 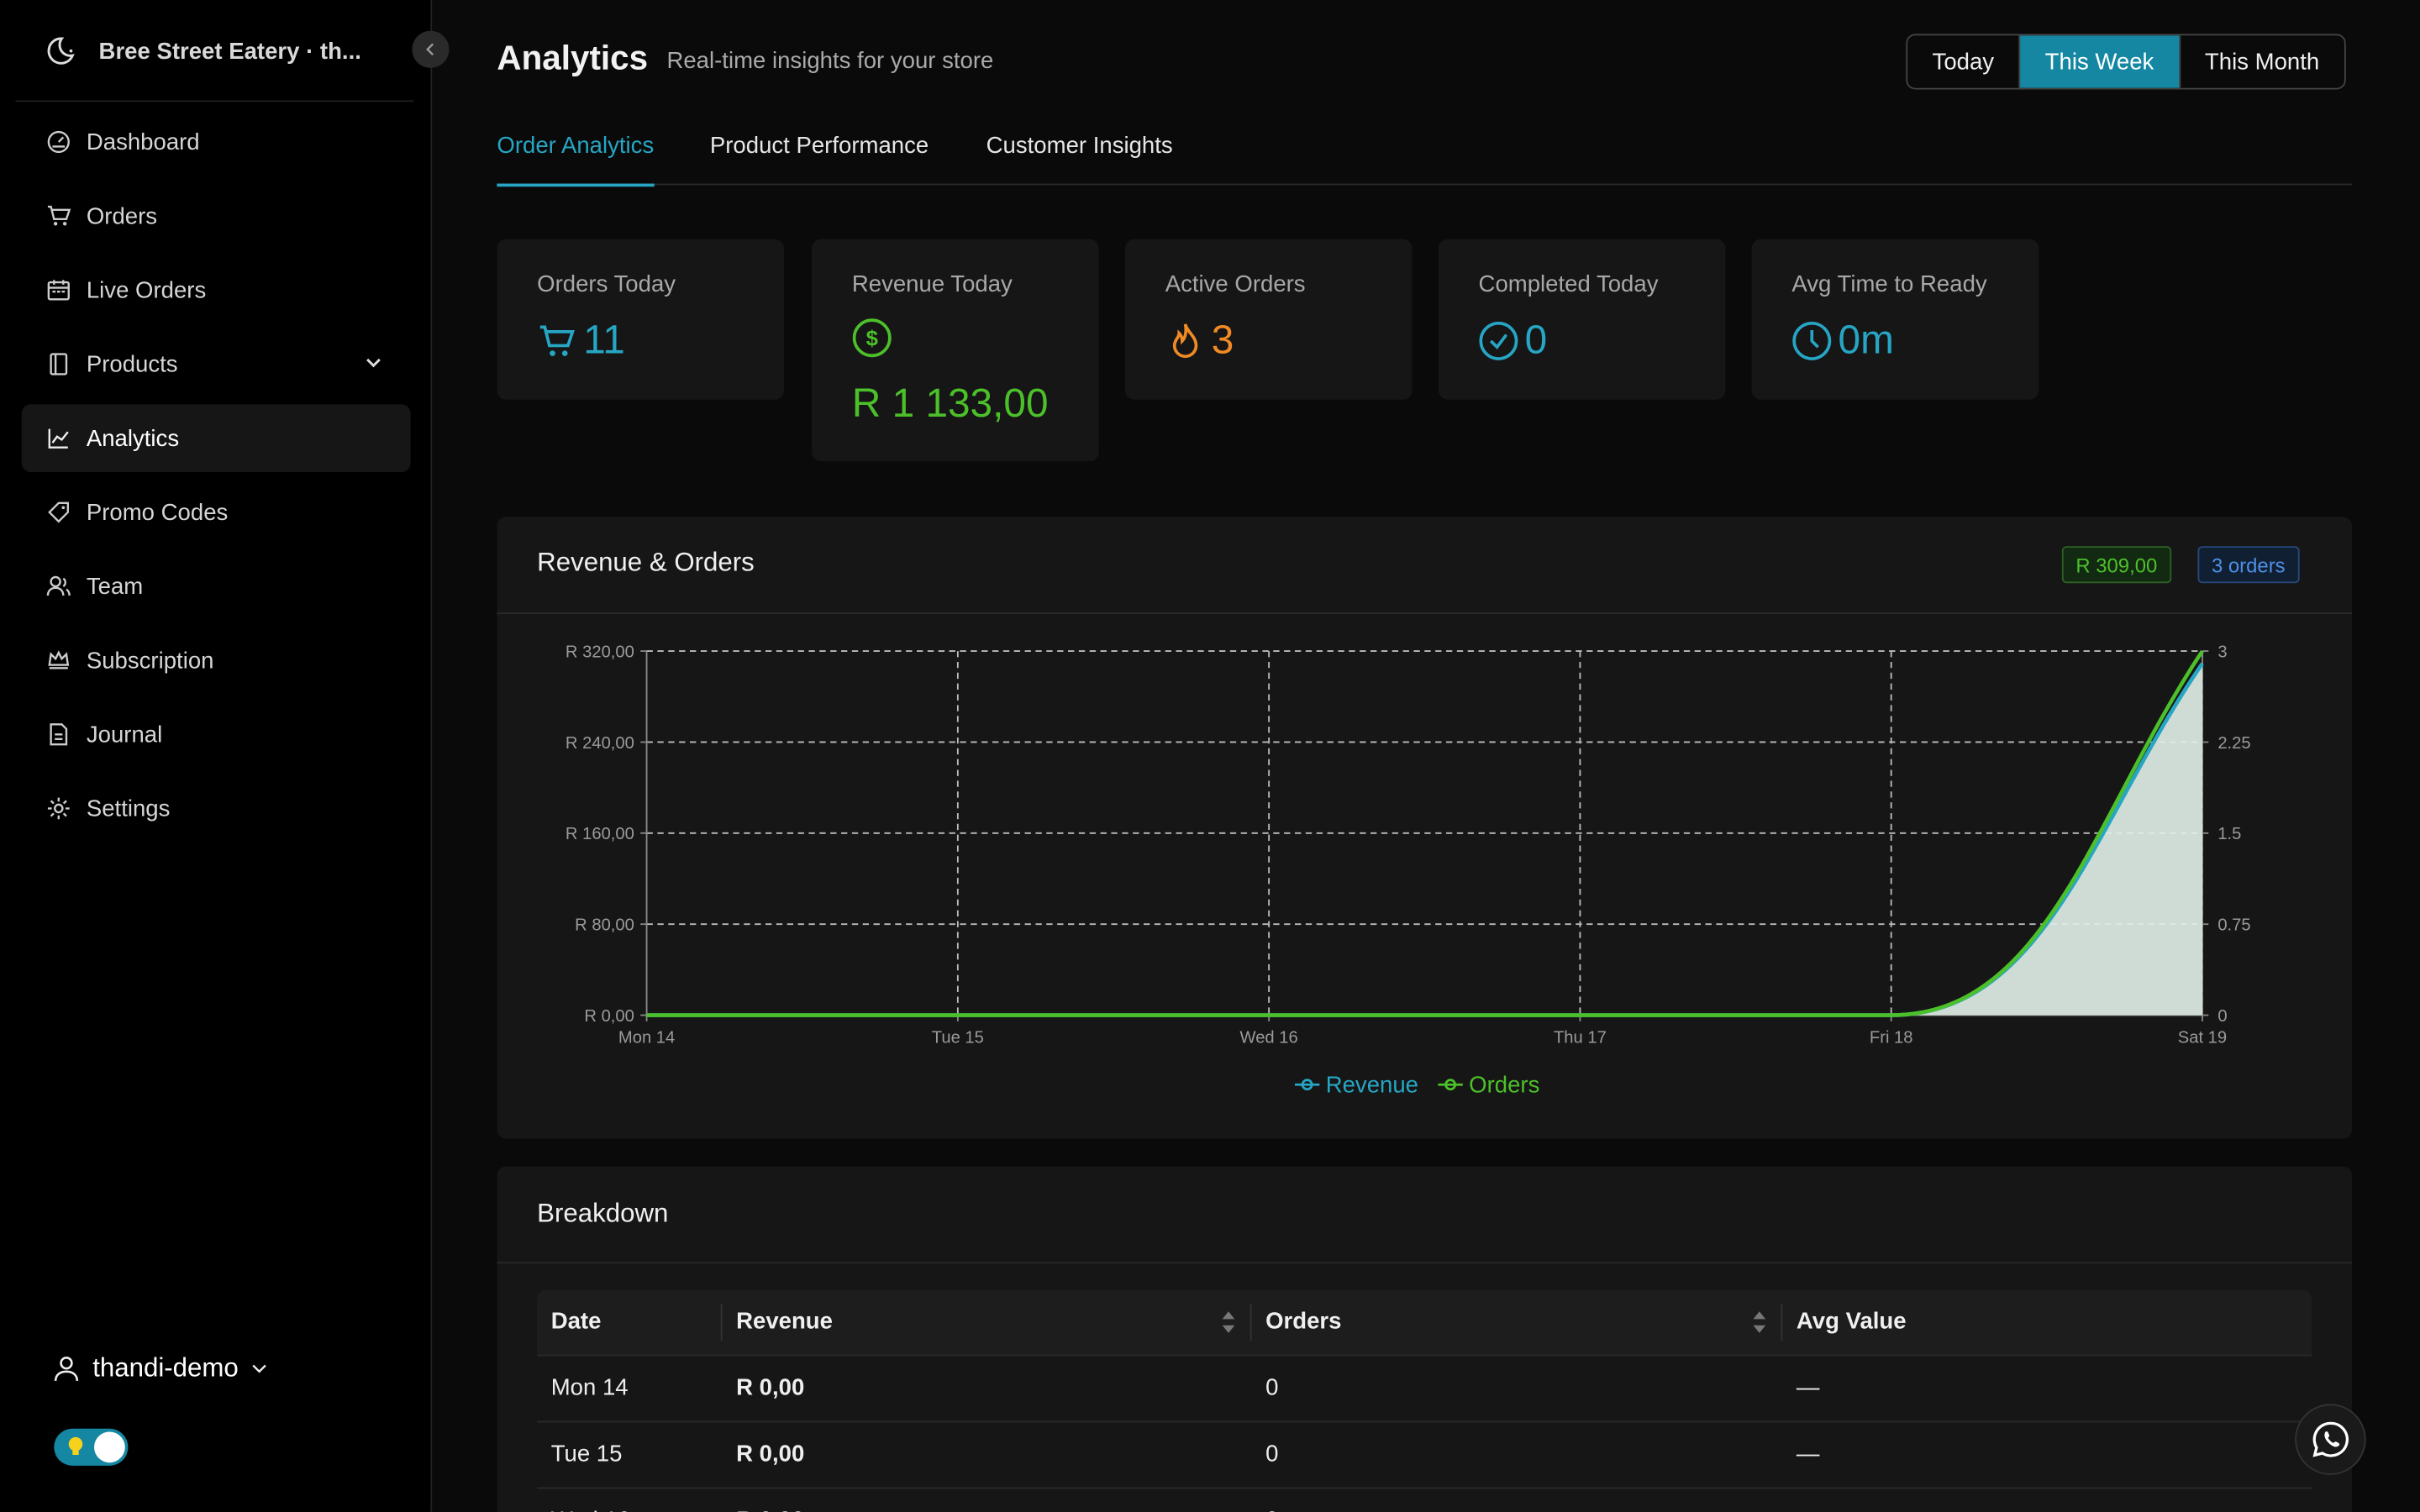 What do you see at coordinates (819, 146) in the screenshot?
I see `tab-product-performance: Product Performance` at bounding box center [819, 146].